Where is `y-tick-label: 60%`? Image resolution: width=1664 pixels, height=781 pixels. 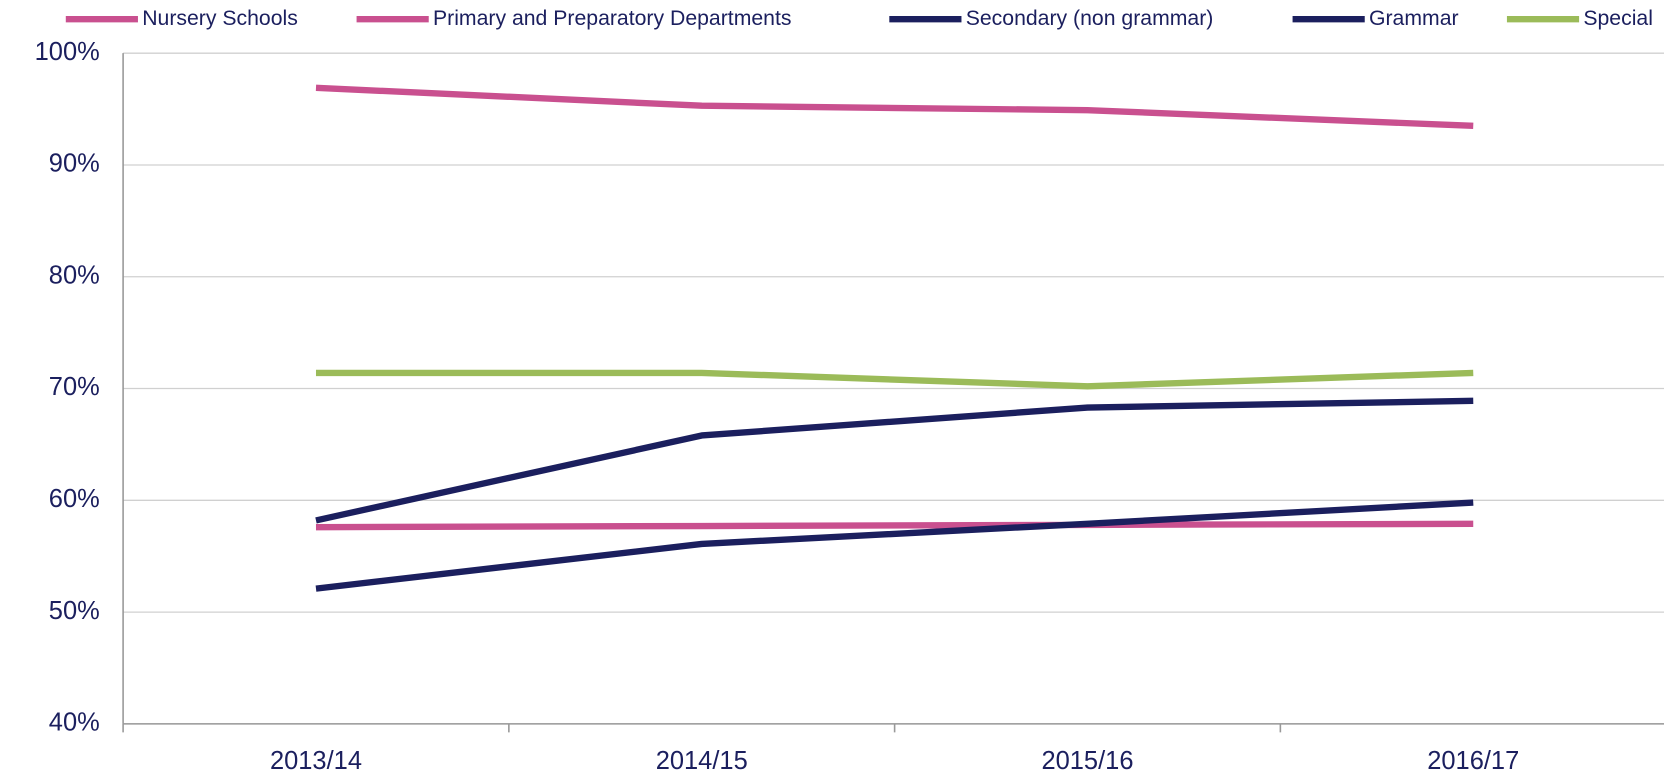
y-tick-label: 60% is located at coordinates (74, 499).